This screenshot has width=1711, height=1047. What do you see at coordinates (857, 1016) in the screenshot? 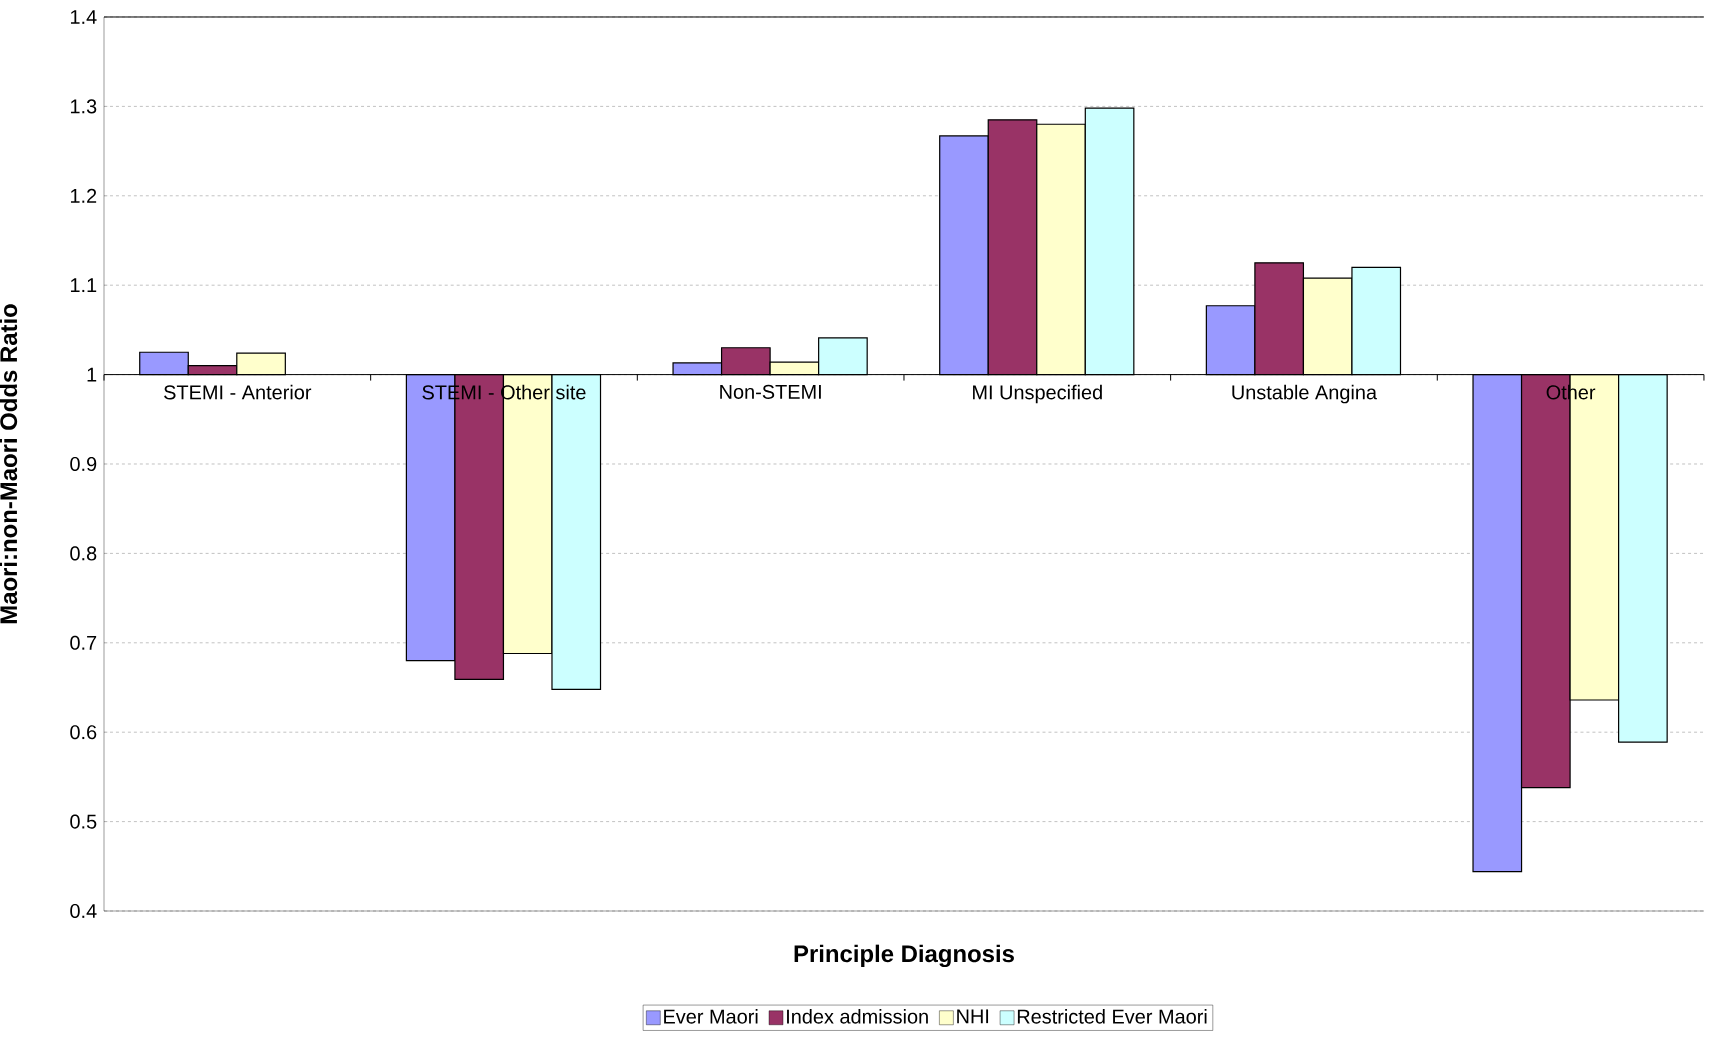
I see `legend-label: Index admission` at bounding box center [857, 1016].